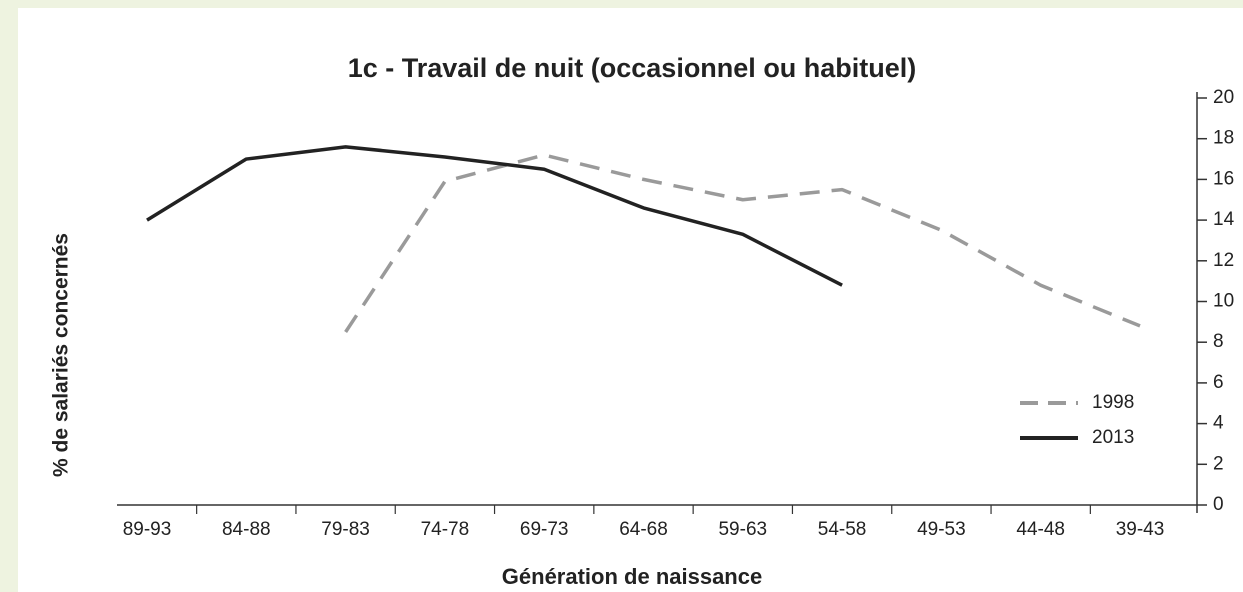 Image resolution: width=1243 pixels, height=592 pixels. Describe the element at coordinates (1113, 402) in the screenshot. I see `legend-label: 1998` at that location.